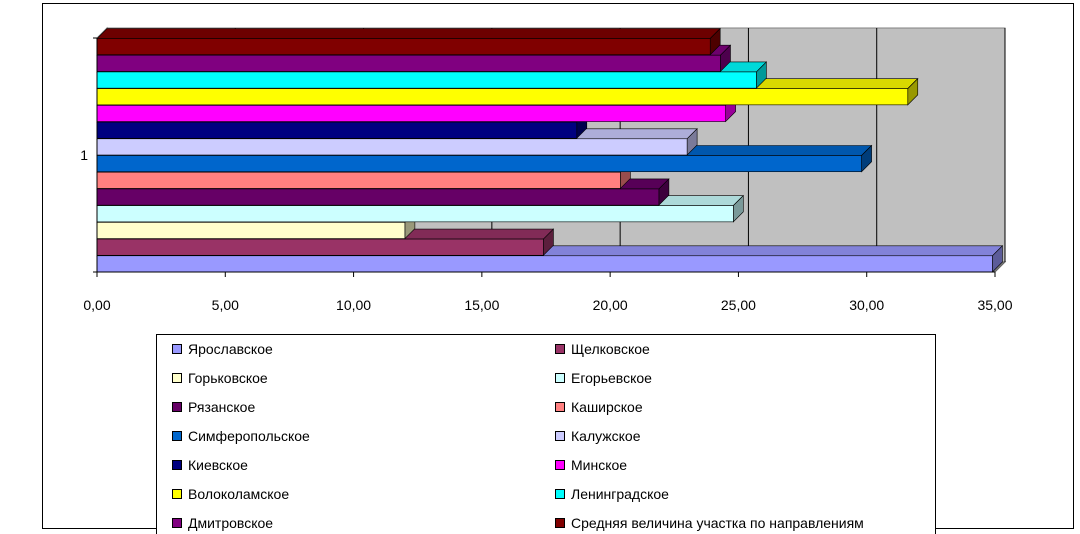 Image resolution: width=1080 pixels, height=534 pixels. Describe the element at coordinates (231, 523) in the screenshot. I see `legend-label: Дмитровское` at that location.